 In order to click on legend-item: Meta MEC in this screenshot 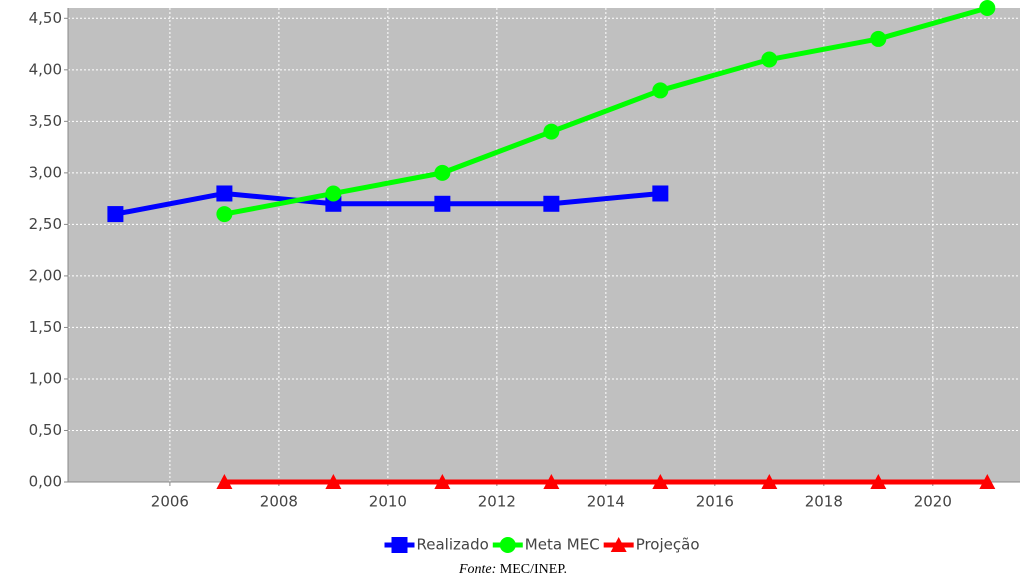, I will do `click(546, 545)`.